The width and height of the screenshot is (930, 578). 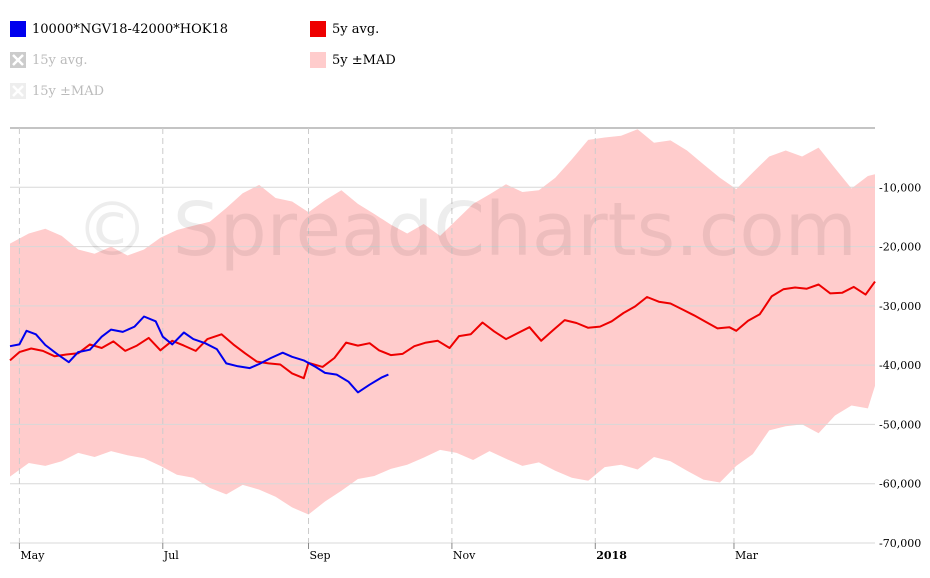 What do you see at coordinates (356, 29) in the screenshot?
I see `legend-label-5y-avg: 5y avg.` at bounding box center [356, 29].